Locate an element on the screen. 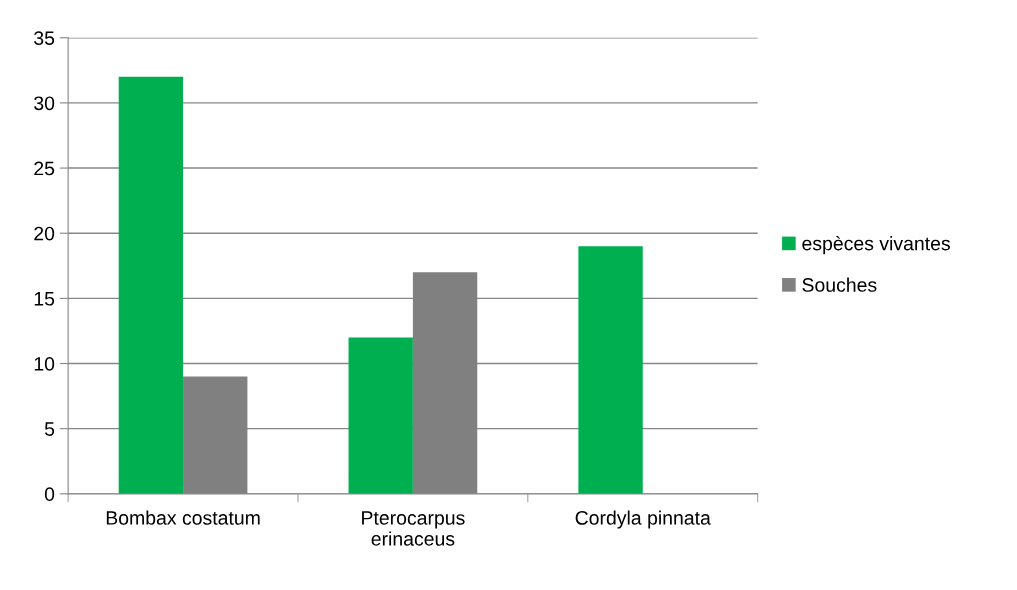 The image size is (1017, 590). y-tick-label: 10 is located at coordinates (44, 363).